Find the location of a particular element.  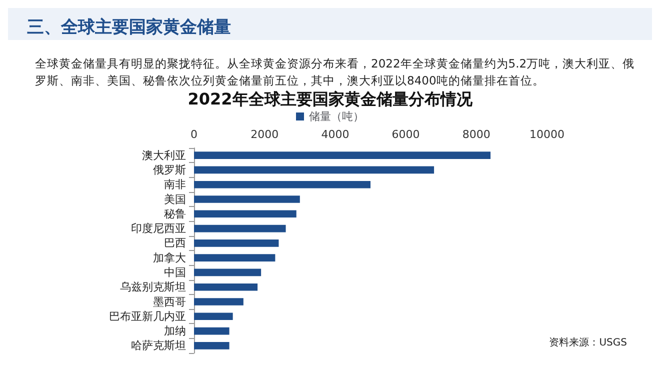

y-tick-label: 哈萨克斯坦 is located at coordinates (158, 345).